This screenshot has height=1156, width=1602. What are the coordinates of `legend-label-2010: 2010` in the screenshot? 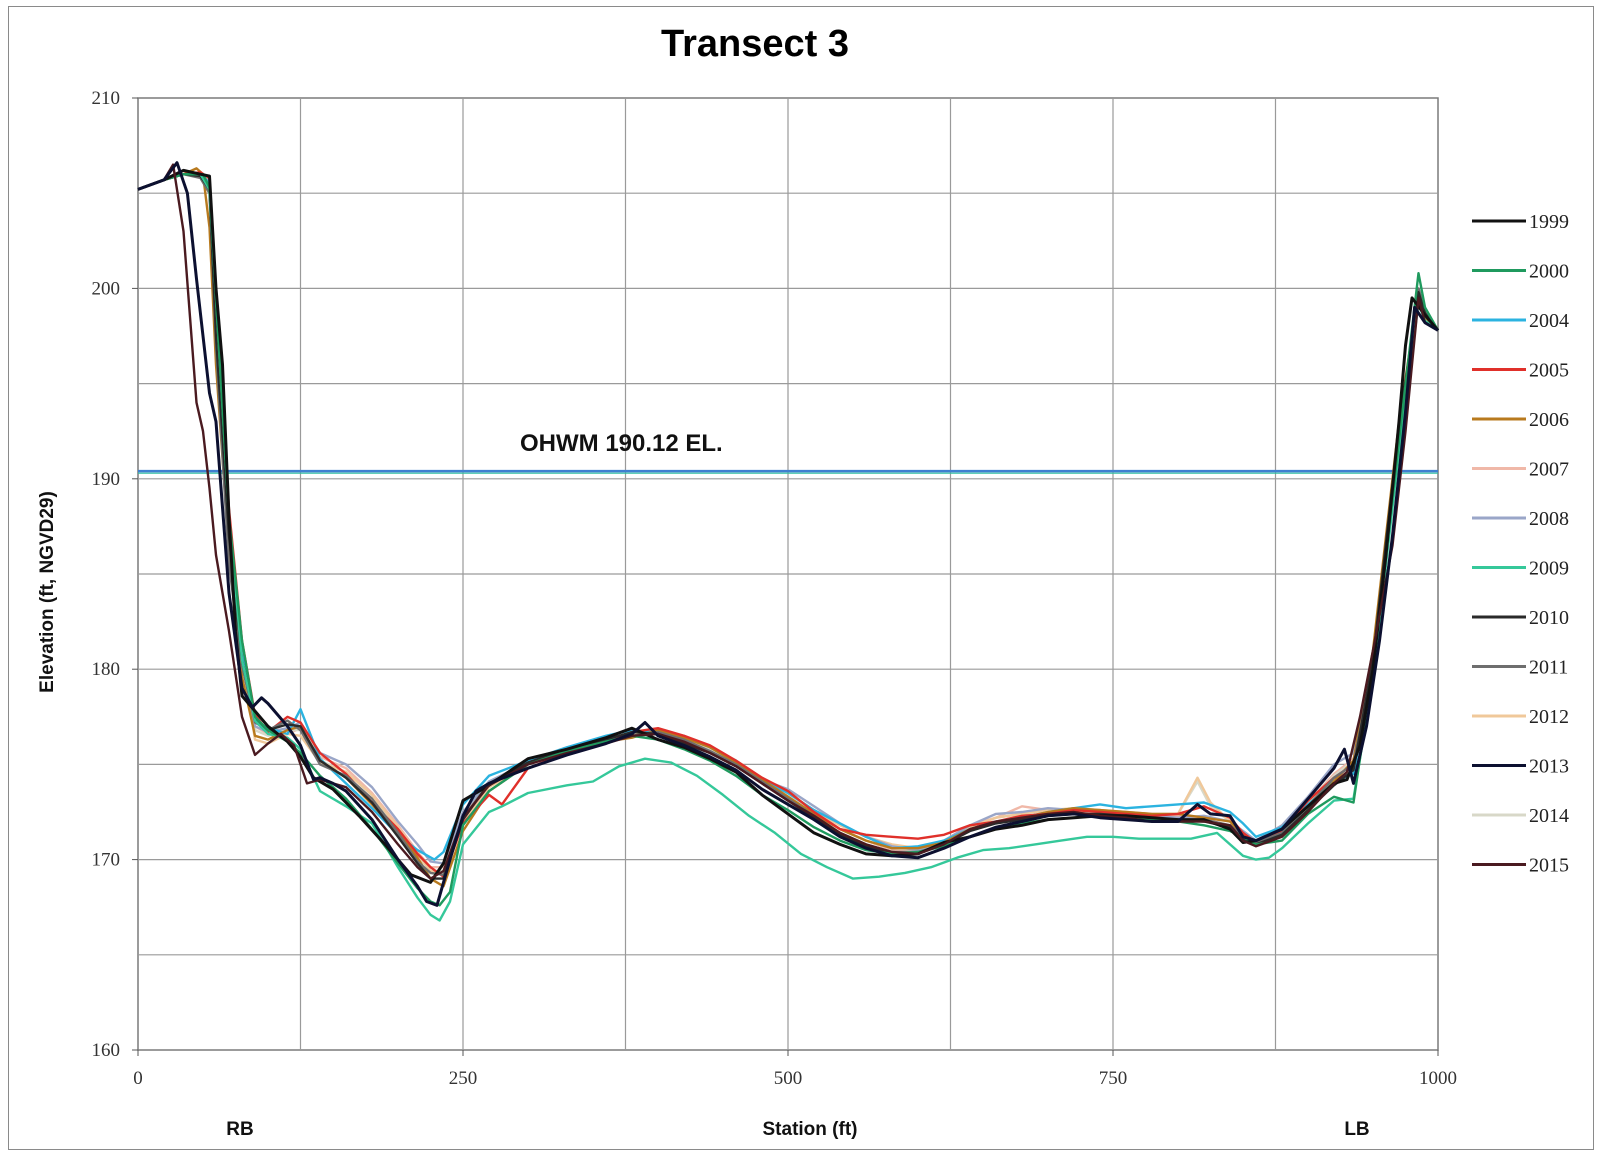 It's located at (1549, 618).